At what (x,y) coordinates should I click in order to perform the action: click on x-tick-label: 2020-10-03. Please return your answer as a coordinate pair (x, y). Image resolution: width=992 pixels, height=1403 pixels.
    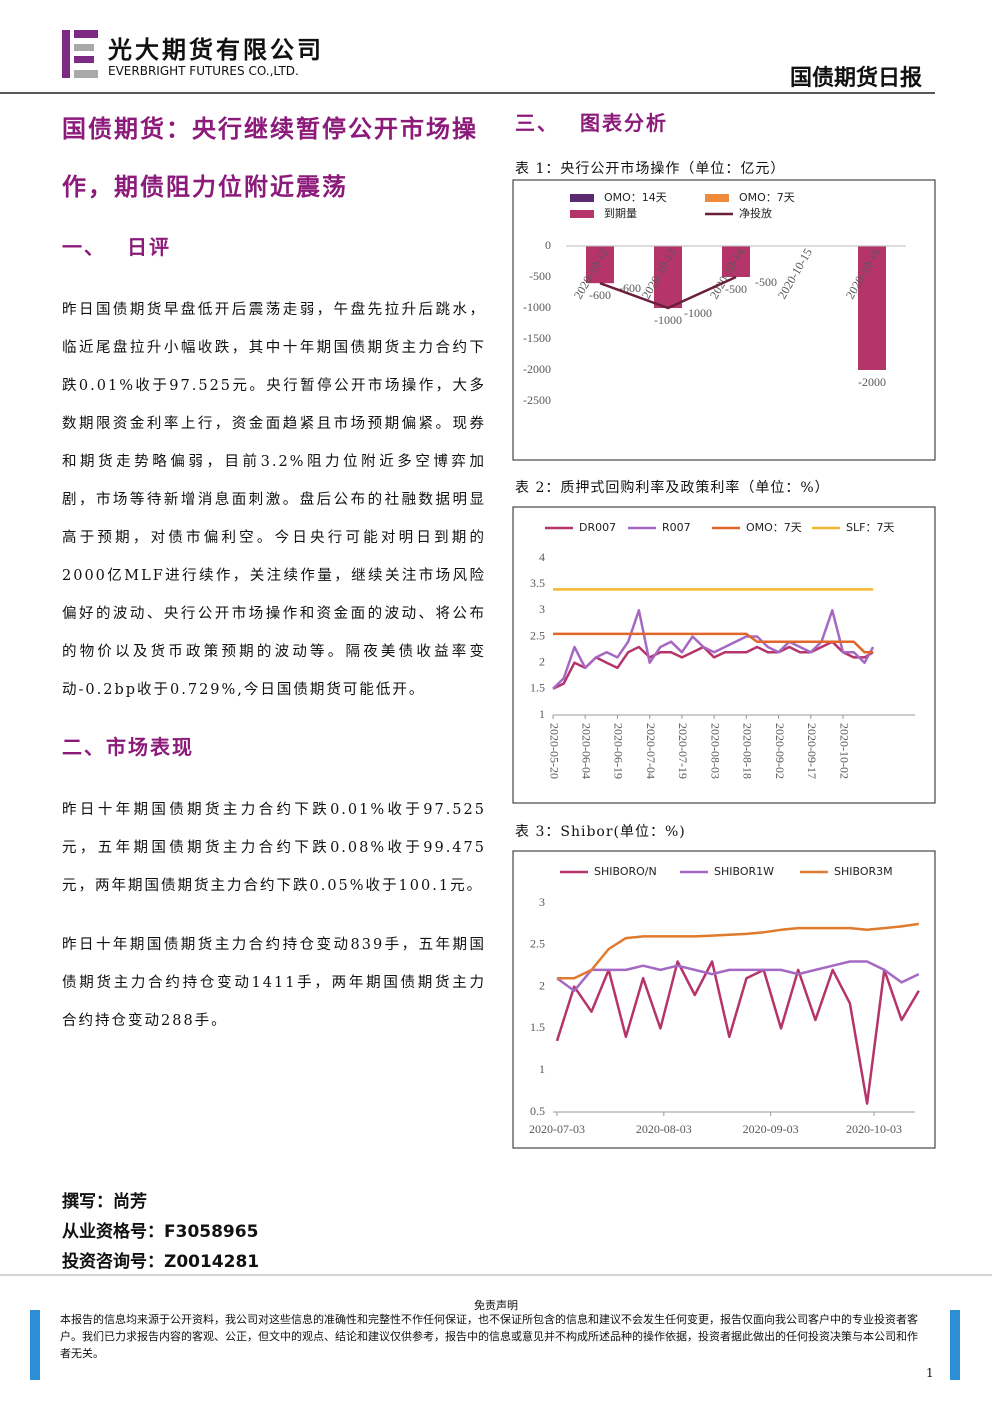
    Looking at the image, I should click on (874, 1129).